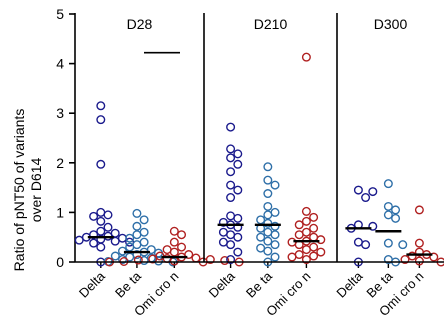  Describe the element at coordinates (60, 212) in the screenshot. I see `y-tick-label: 1` at that location.